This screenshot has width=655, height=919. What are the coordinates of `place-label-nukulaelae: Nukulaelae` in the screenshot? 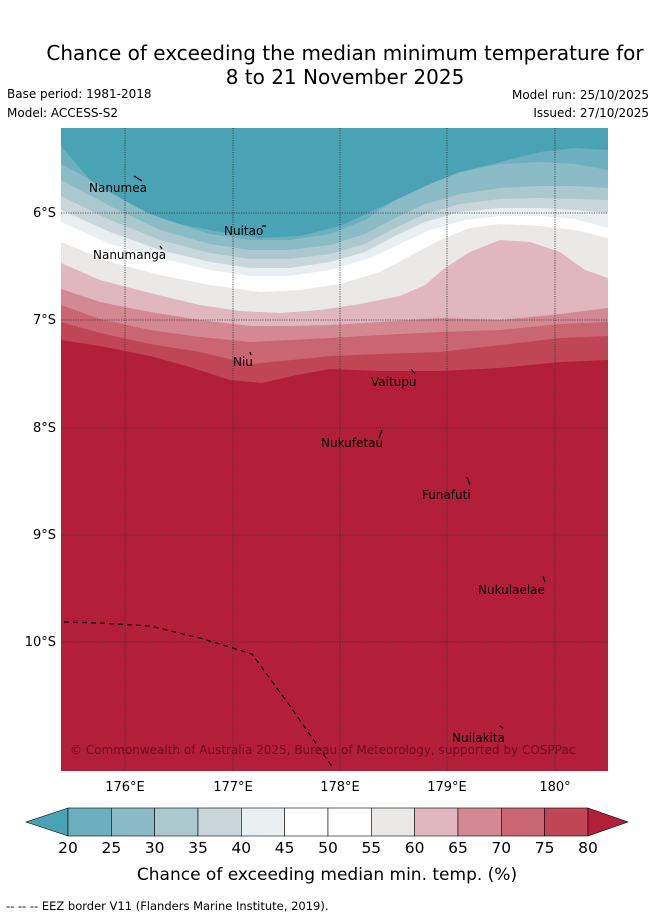 It's located at (511, 590).